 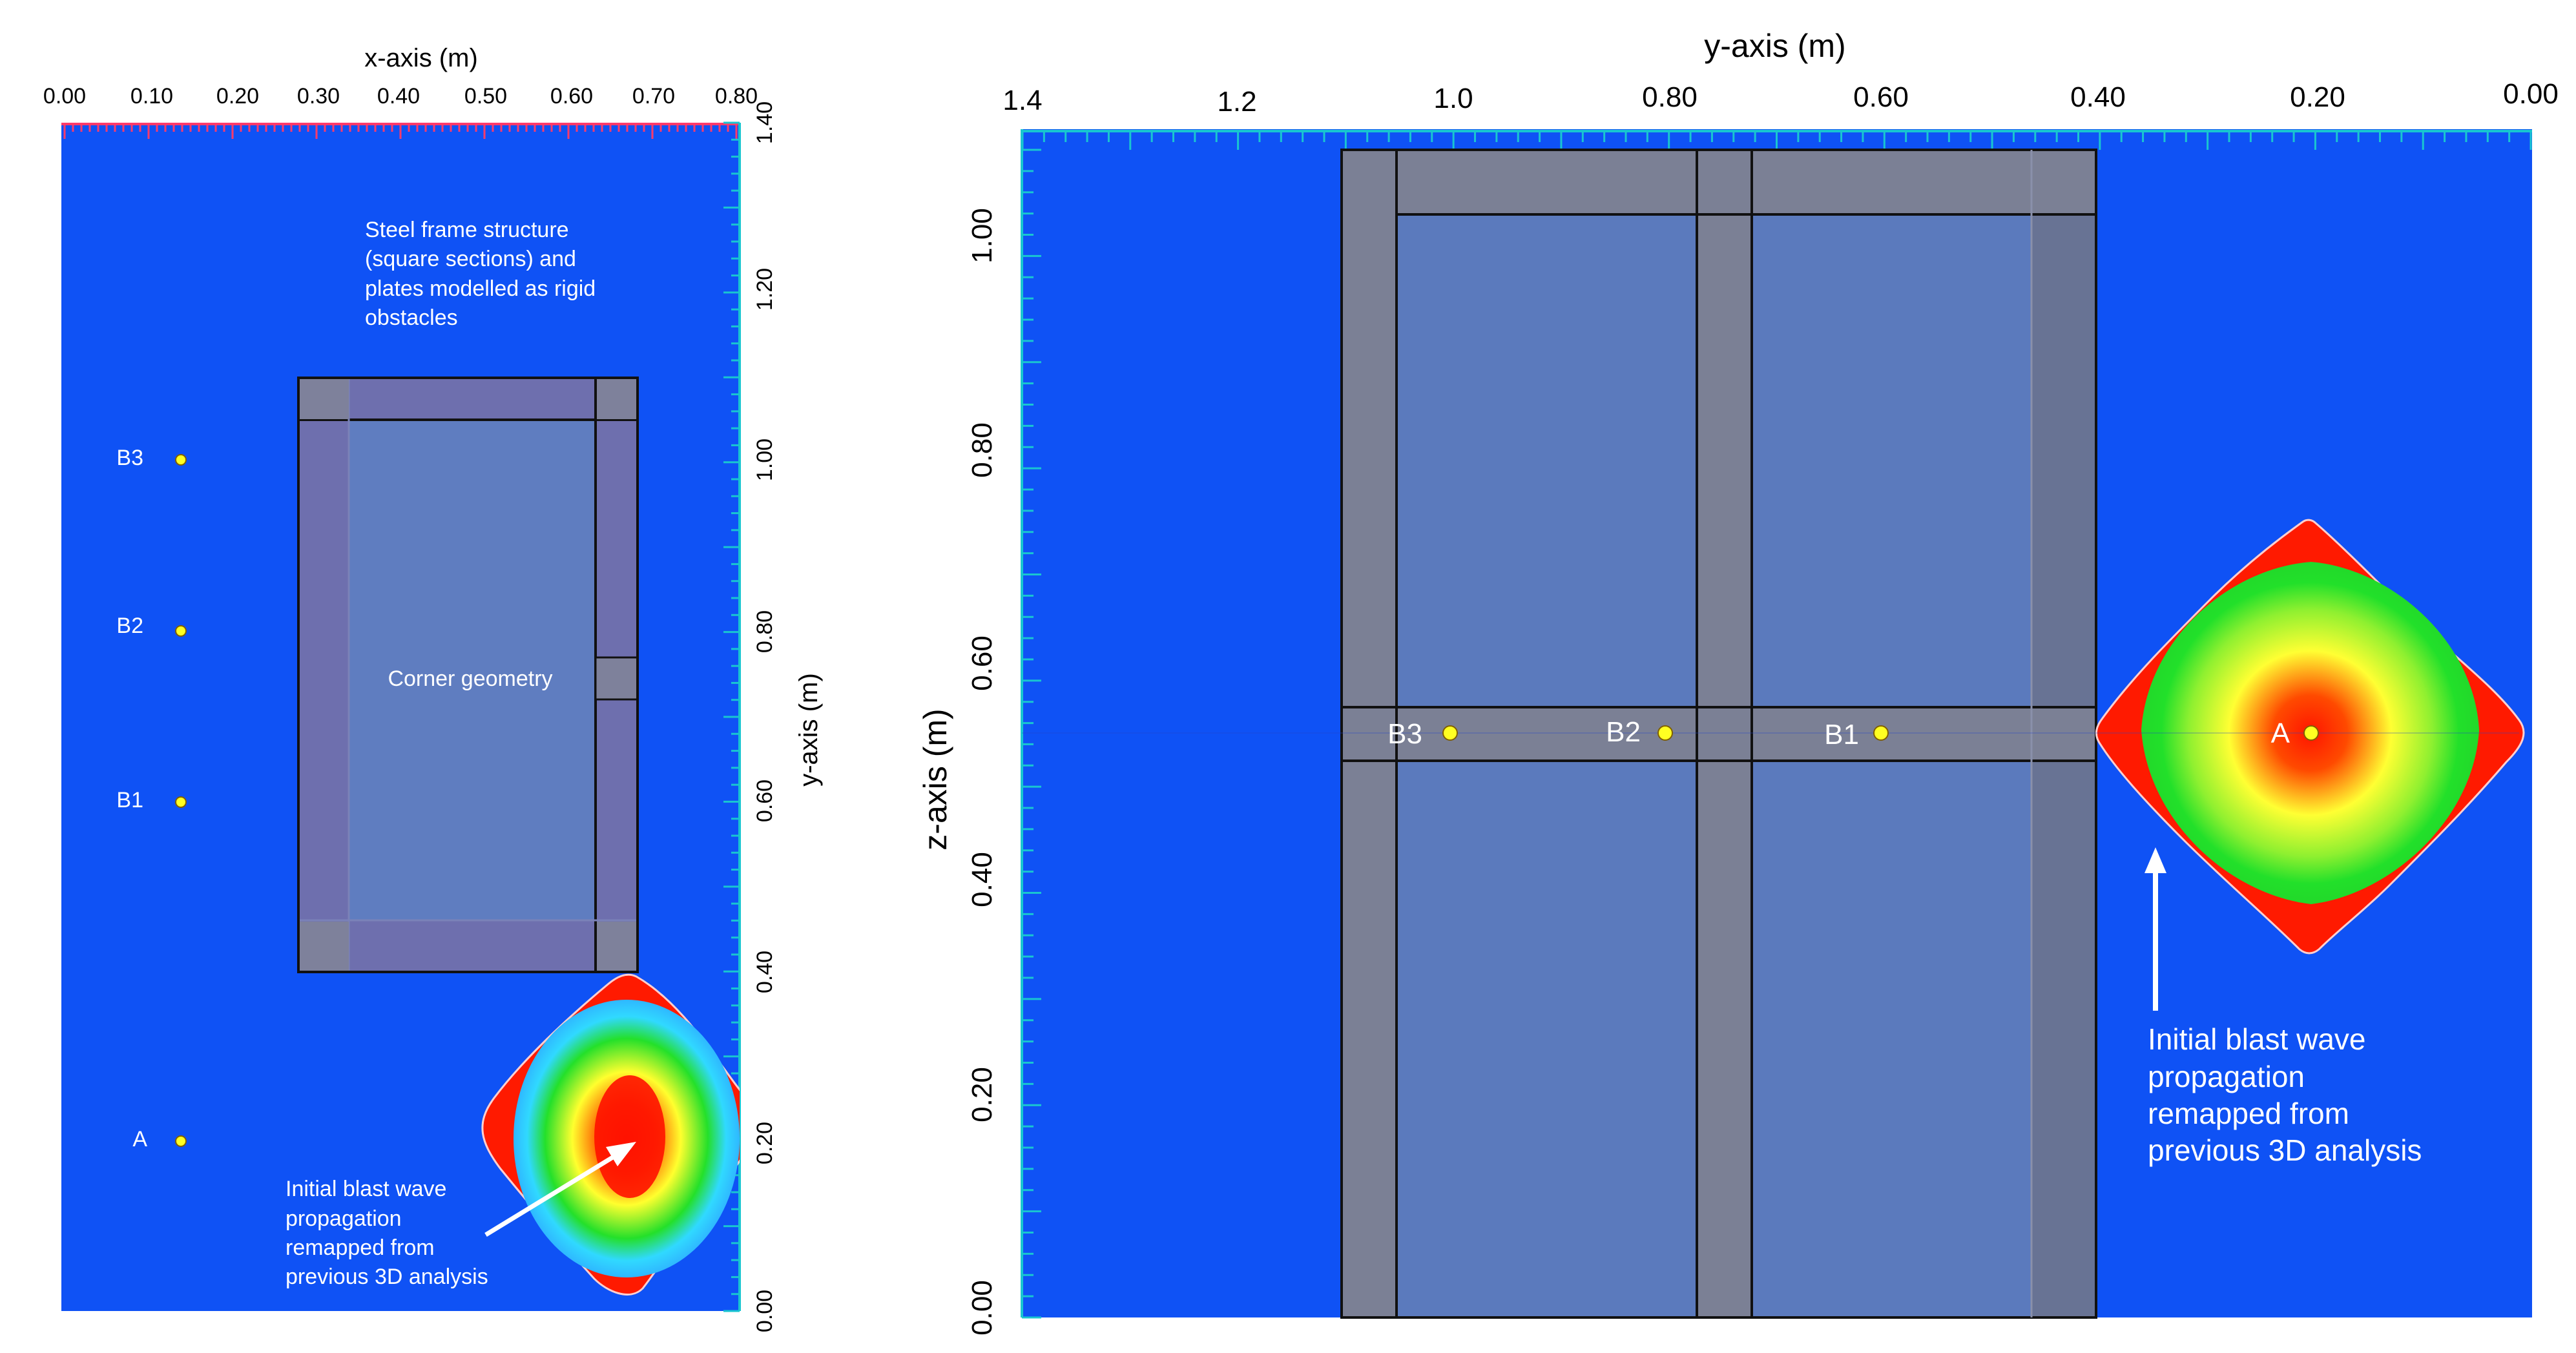 I want to click on right-y-tick-label: 0.80, so click(x=1670, y=97).